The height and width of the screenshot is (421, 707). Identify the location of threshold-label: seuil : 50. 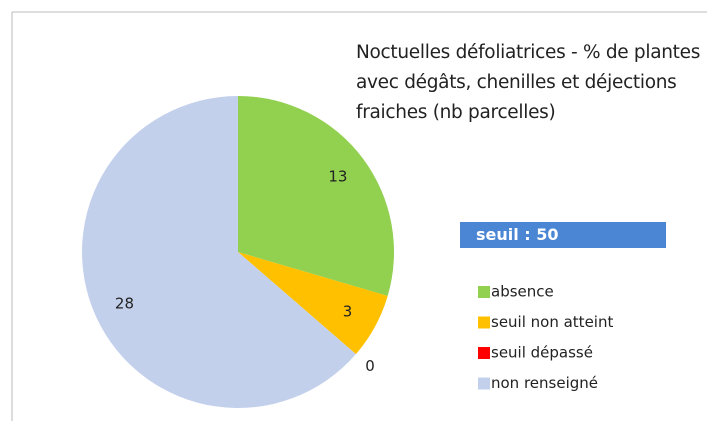
(517, 234).